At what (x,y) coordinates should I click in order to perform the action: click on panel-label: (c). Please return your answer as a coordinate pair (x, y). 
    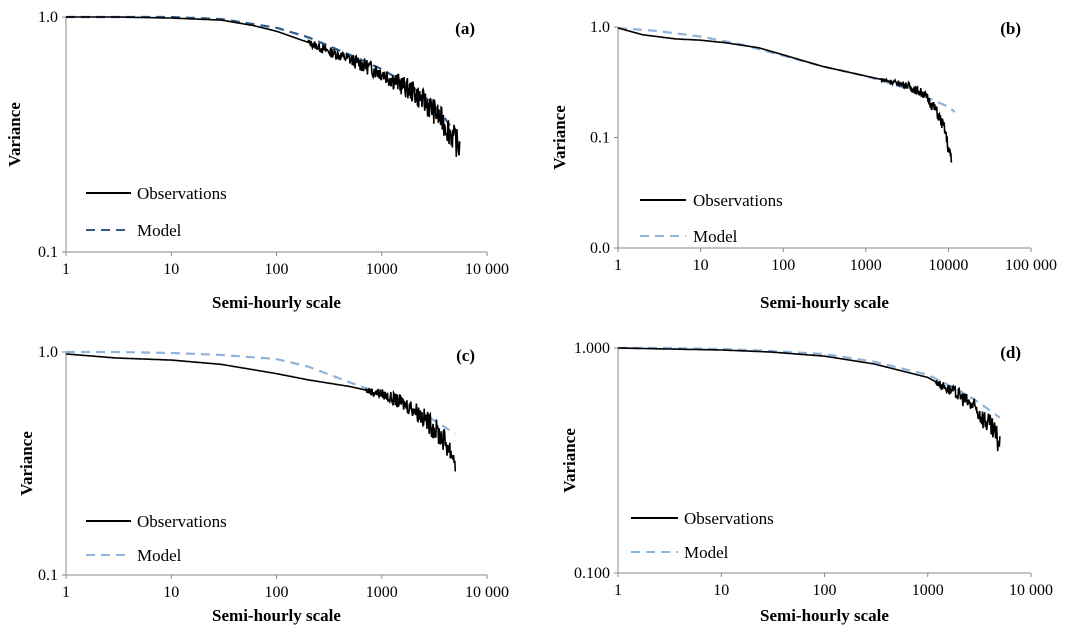
    Looking at the image, I should click on (465, 355).